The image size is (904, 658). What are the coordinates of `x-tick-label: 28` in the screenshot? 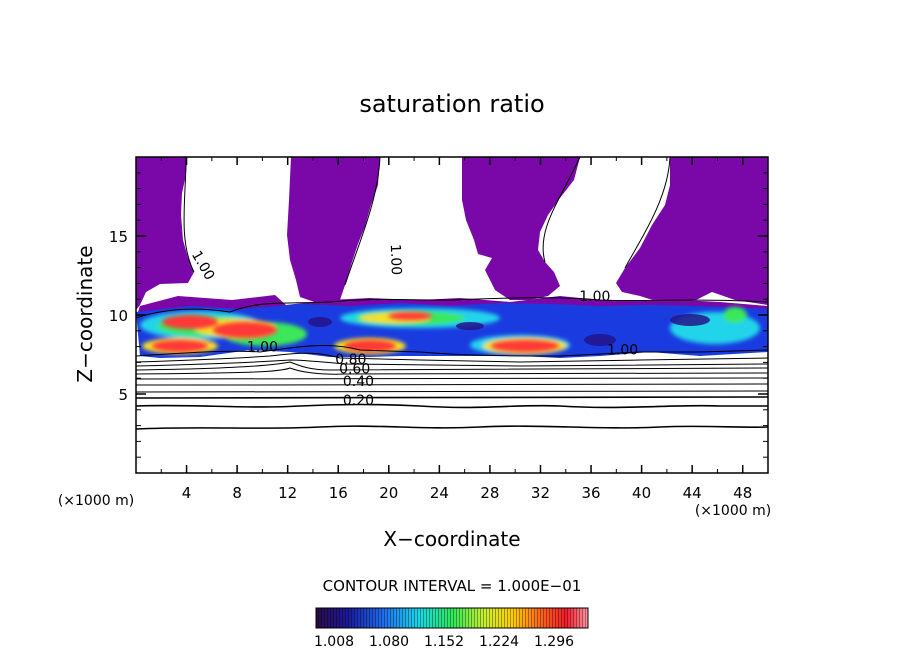 It's located at (489, 493).